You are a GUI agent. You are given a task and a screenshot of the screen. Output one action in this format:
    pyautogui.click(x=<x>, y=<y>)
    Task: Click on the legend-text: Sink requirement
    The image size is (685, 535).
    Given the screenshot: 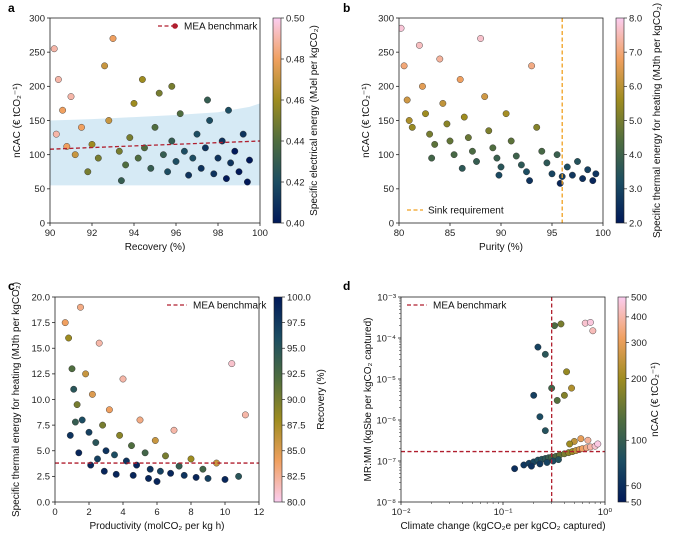 What is the action you would take?
    pyautogui.click(x=466, y=211)
    